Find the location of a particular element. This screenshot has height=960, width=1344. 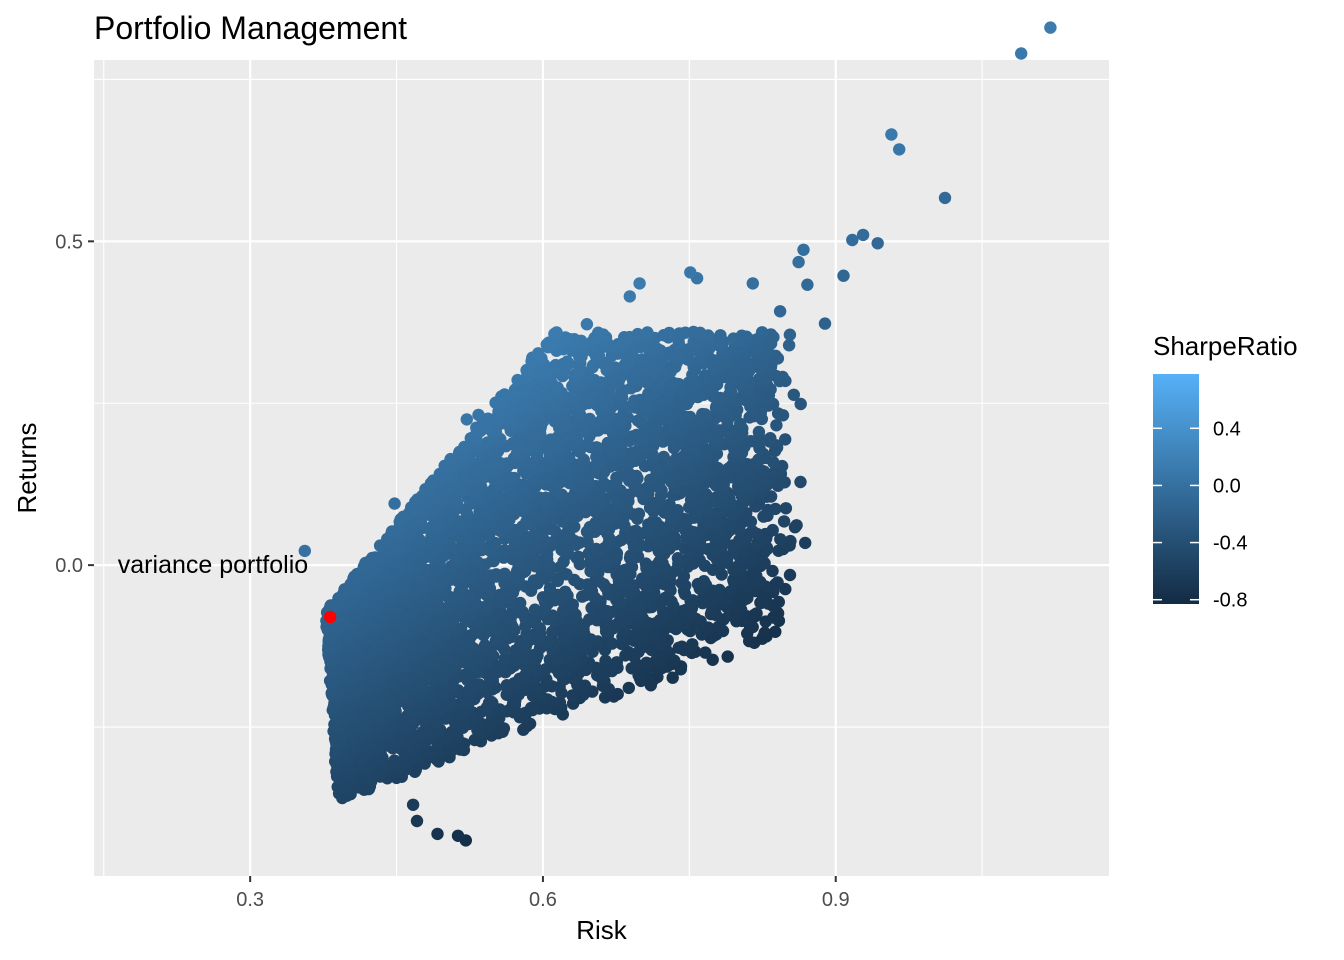

chart-title: Portfolio Management is located at coordinates (250, 28).